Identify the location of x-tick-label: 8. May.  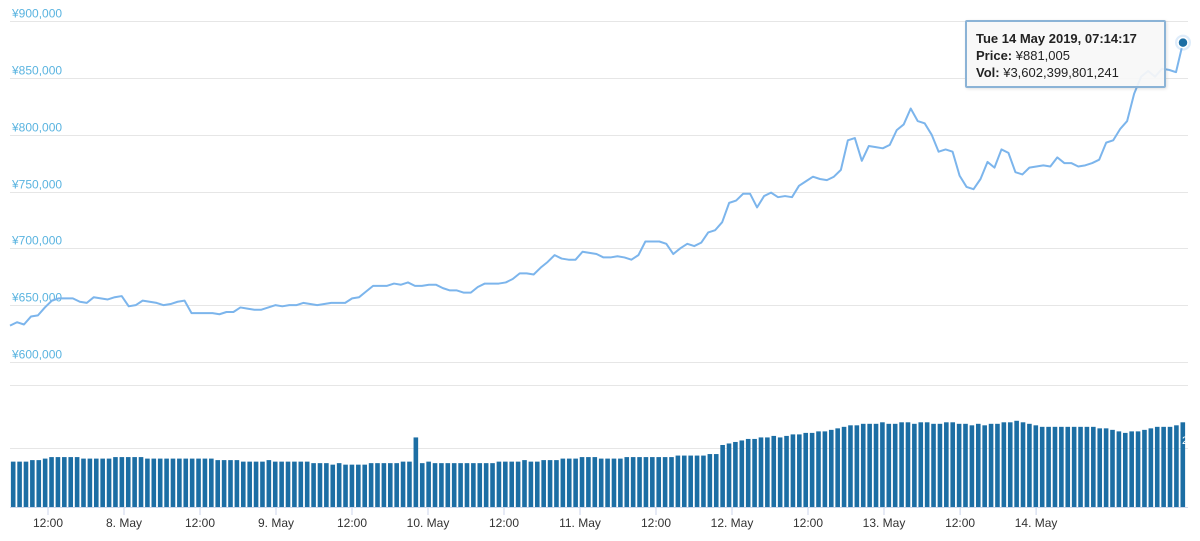
(124, 523).